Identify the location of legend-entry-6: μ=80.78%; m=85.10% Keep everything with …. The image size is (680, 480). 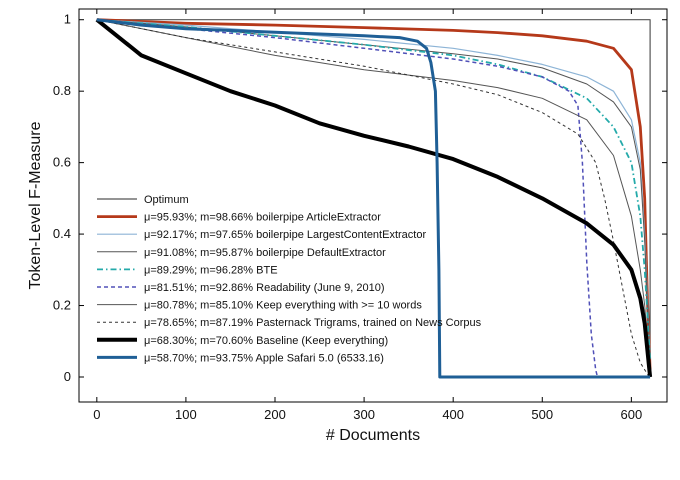
(283, 306).